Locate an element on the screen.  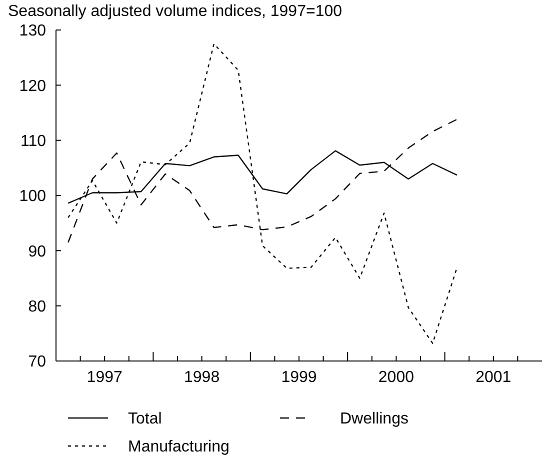
y-tick-label: 70 is located at coordinates (37, 362).